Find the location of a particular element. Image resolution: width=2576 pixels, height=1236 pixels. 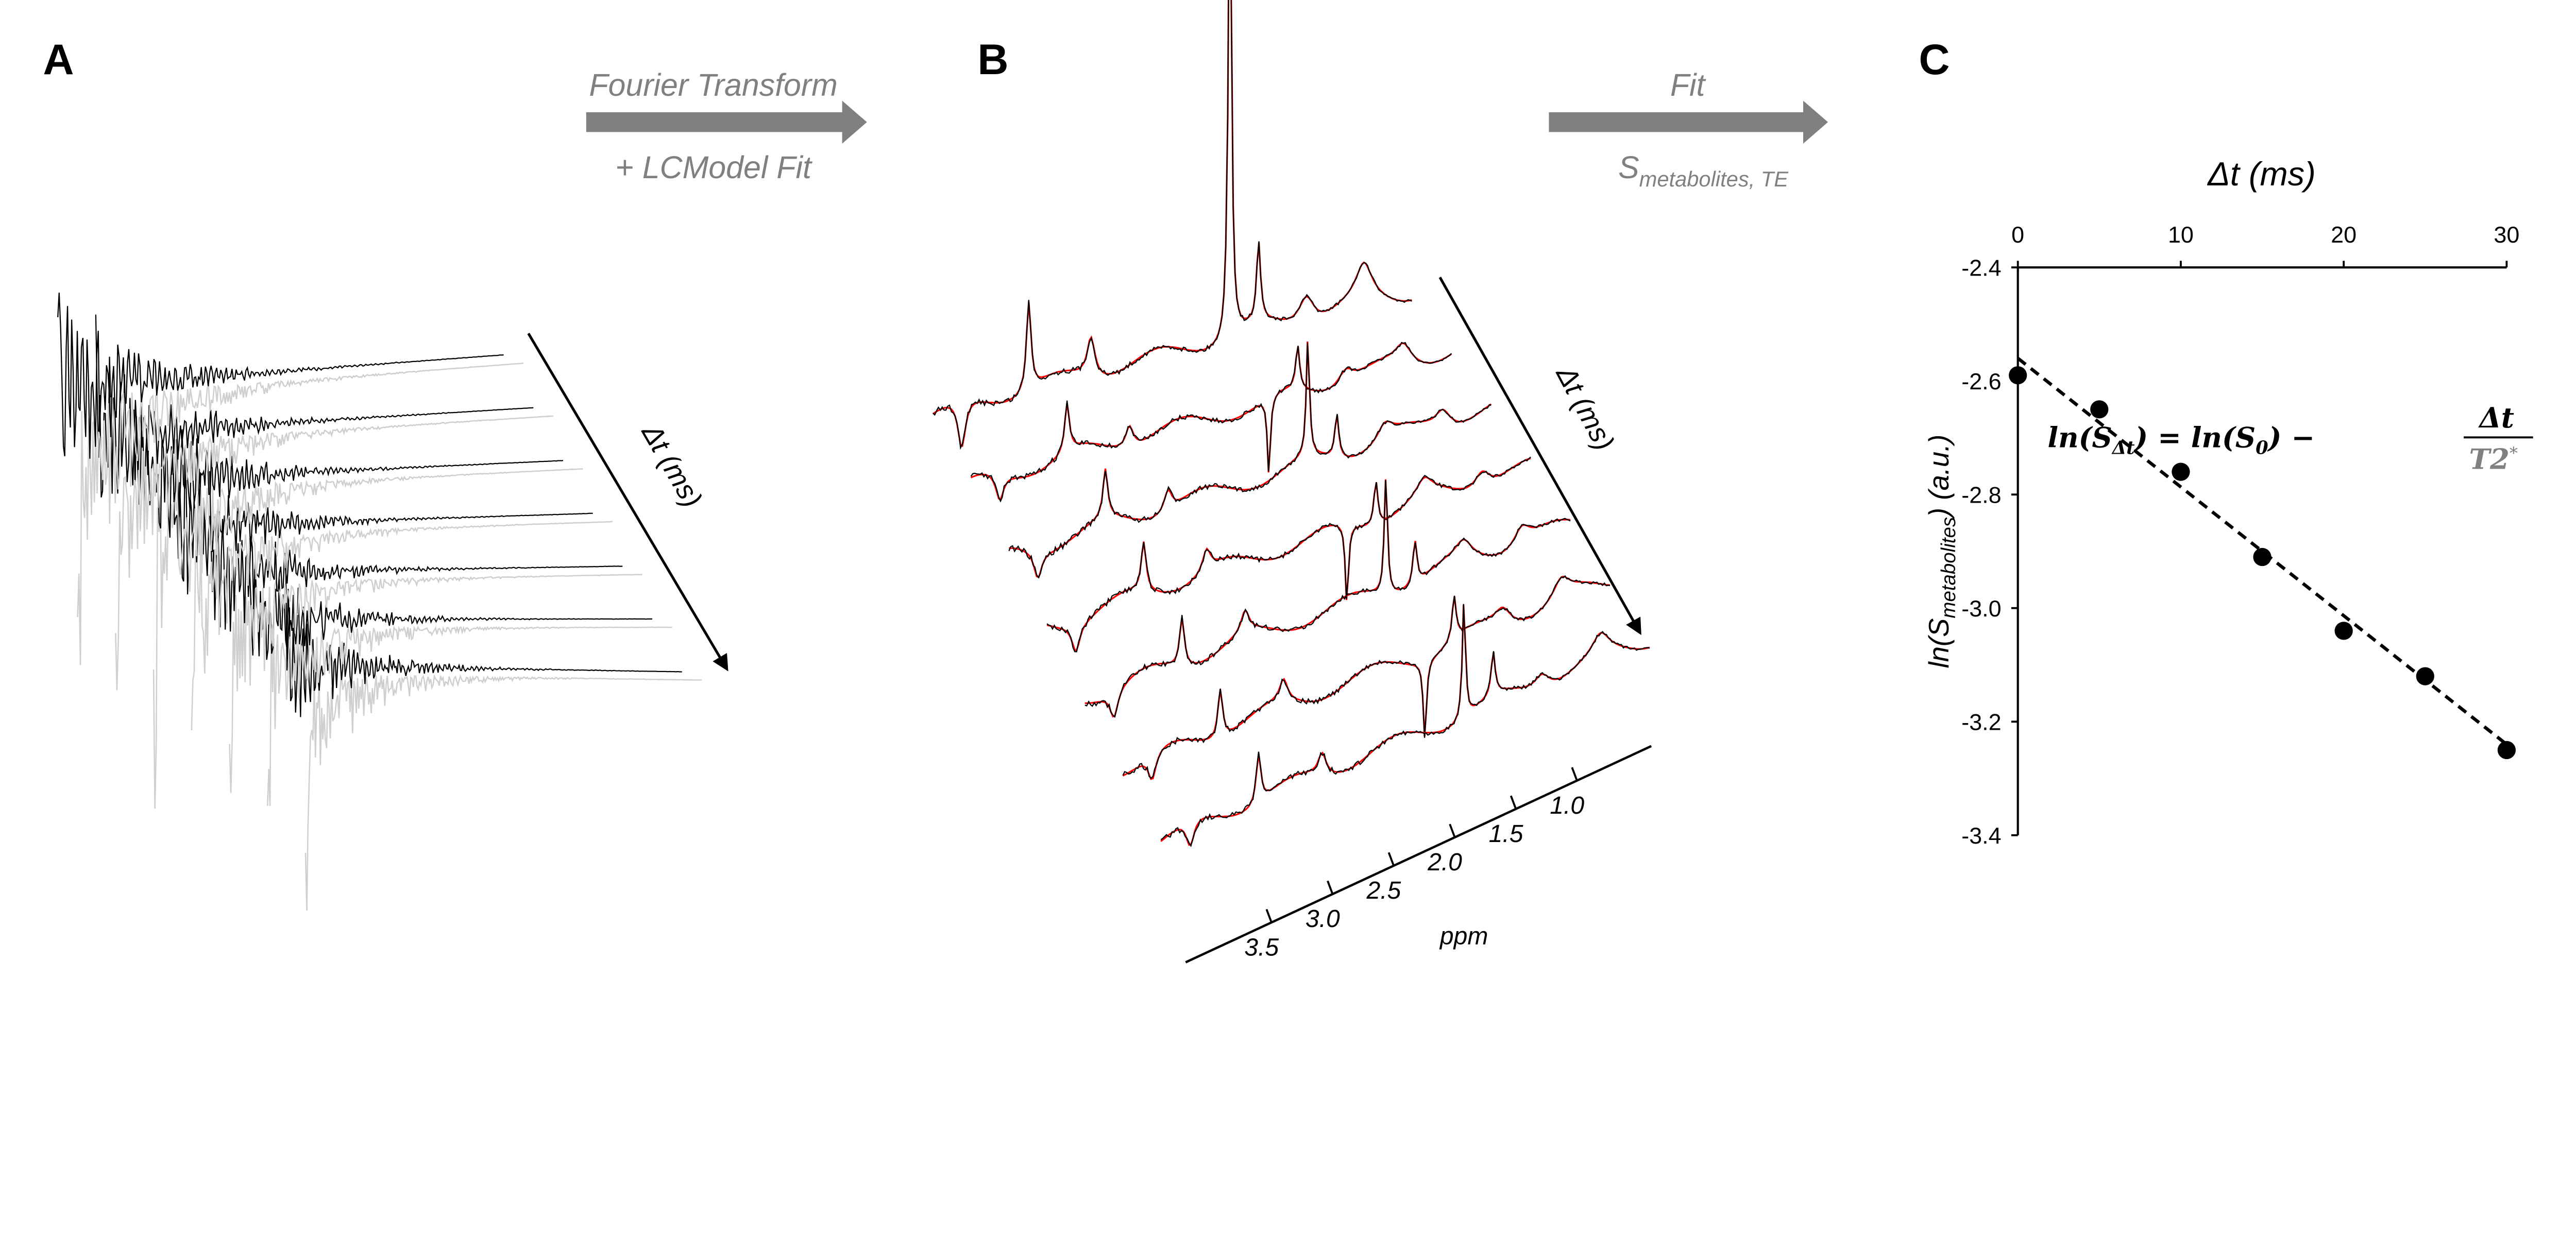

chart-y-label: ln(Smetabolites) (a.u.) is located at coordinates (1941, 551).